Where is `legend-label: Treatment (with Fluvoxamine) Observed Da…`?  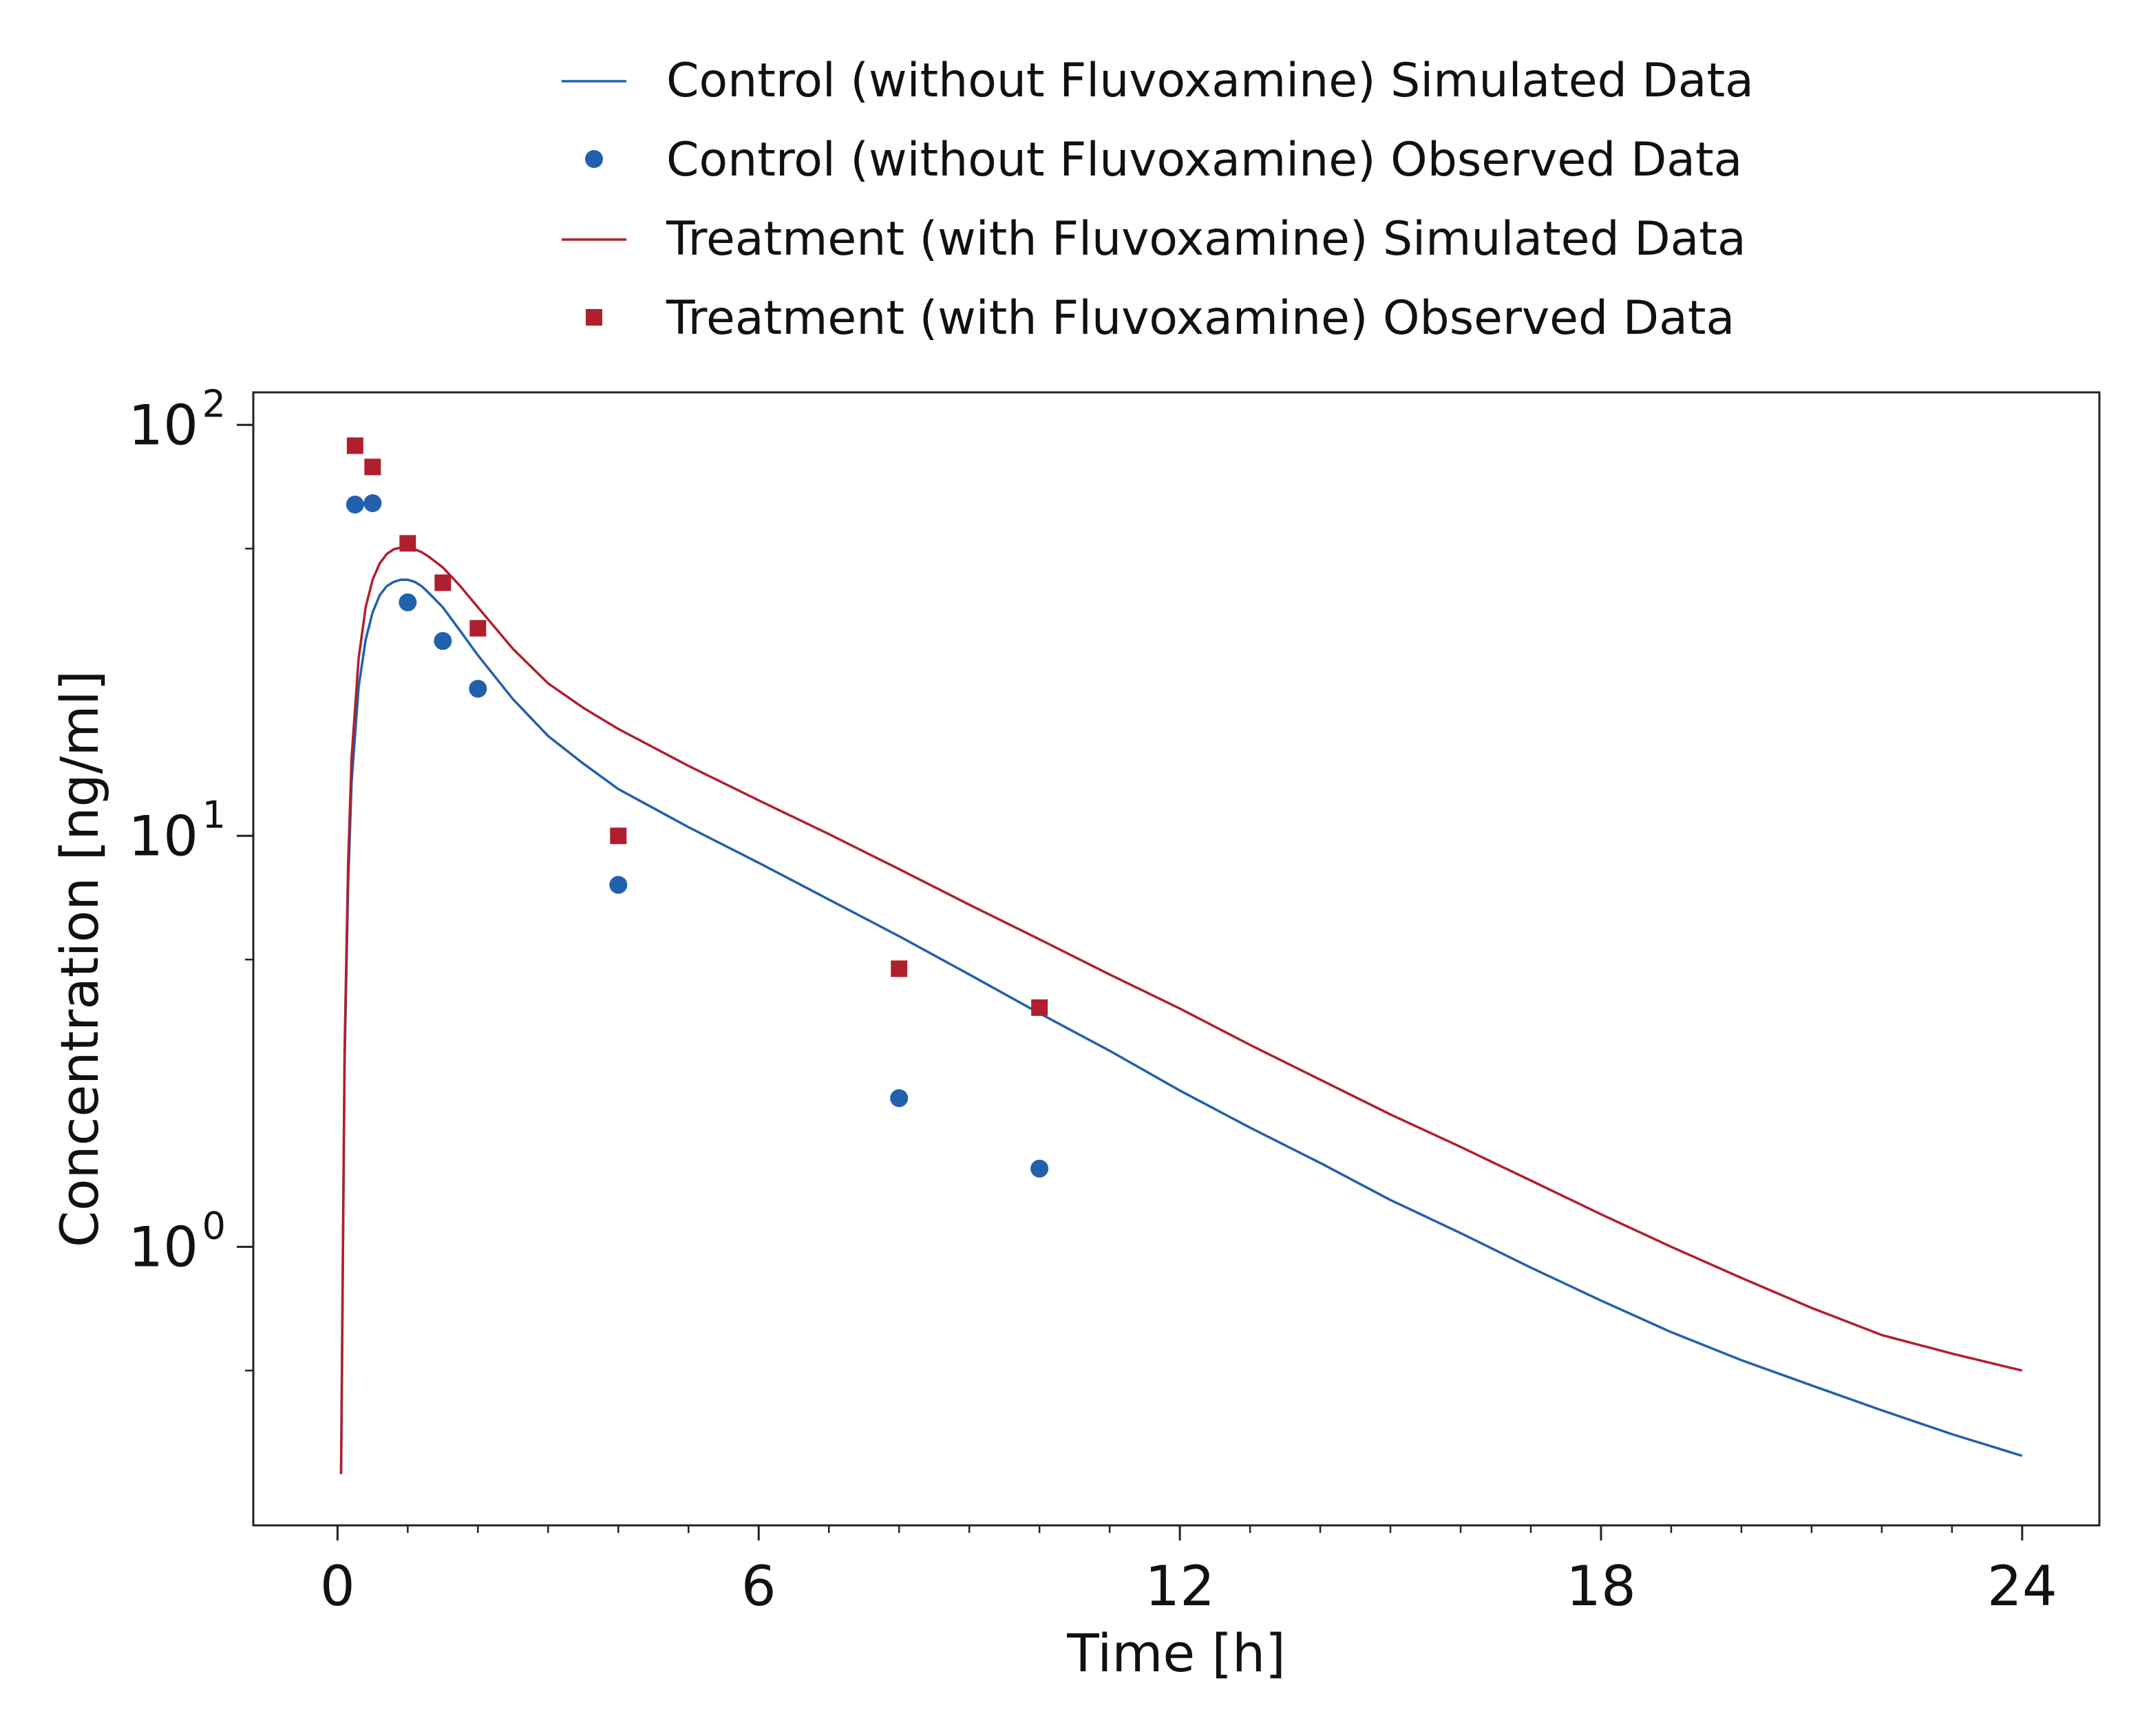
legend-label: Treatment (with Fluvoxamine) Observed Da… is located at coordinates (1200, 318).